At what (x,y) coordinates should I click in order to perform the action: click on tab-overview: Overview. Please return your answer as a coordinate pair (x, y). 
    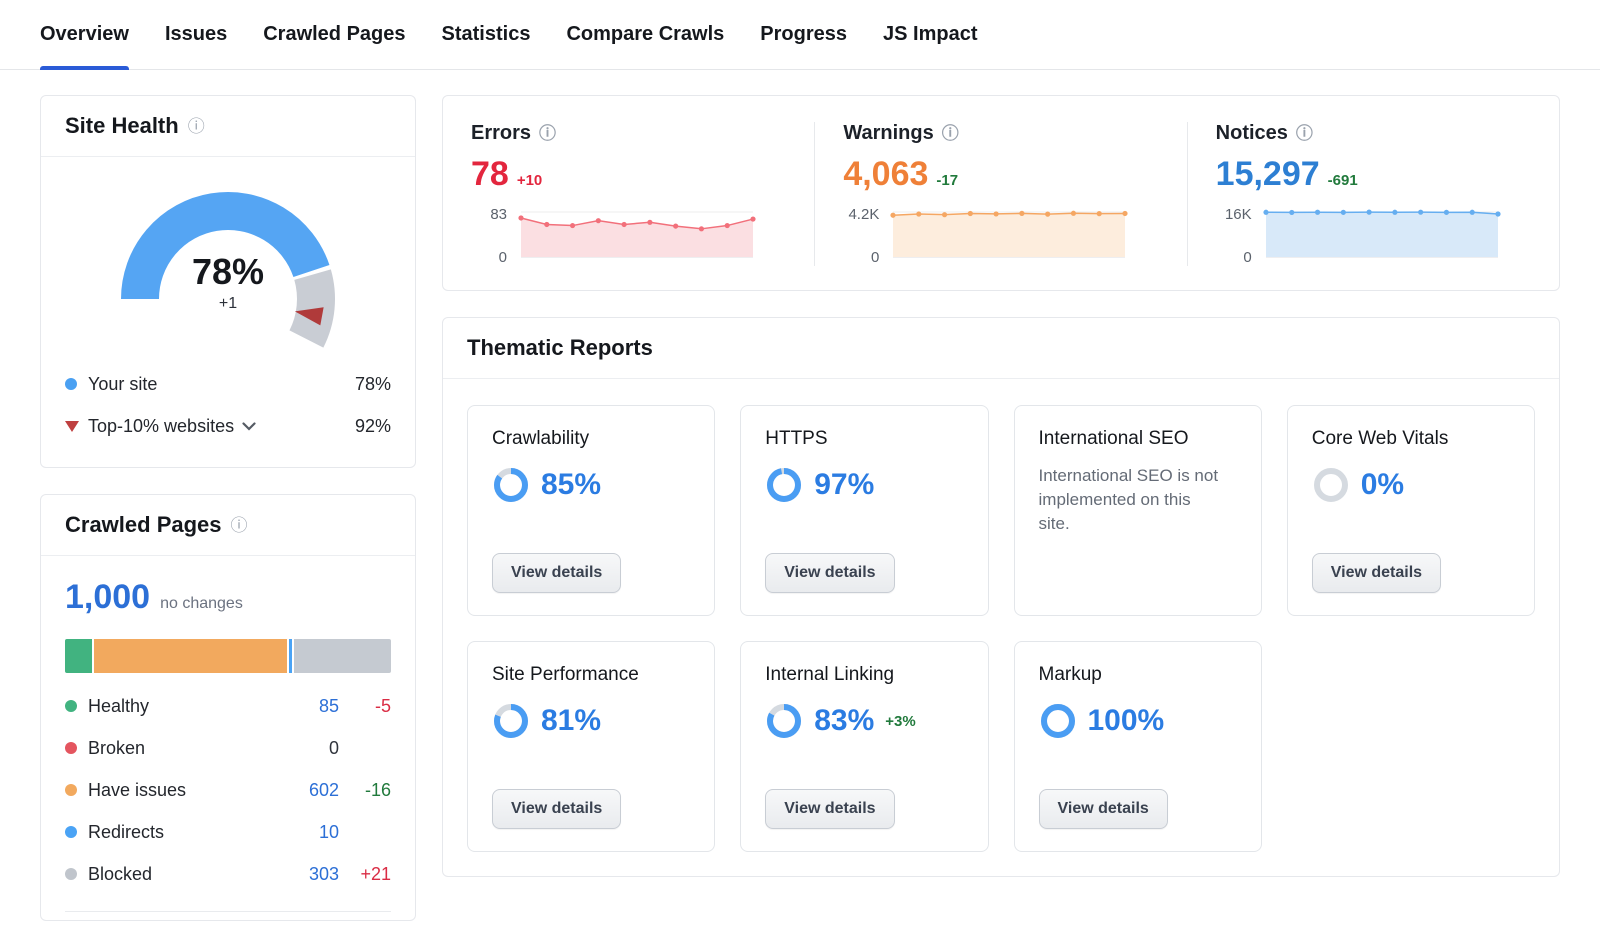
    Looking at the image, I should click on (84, 35).